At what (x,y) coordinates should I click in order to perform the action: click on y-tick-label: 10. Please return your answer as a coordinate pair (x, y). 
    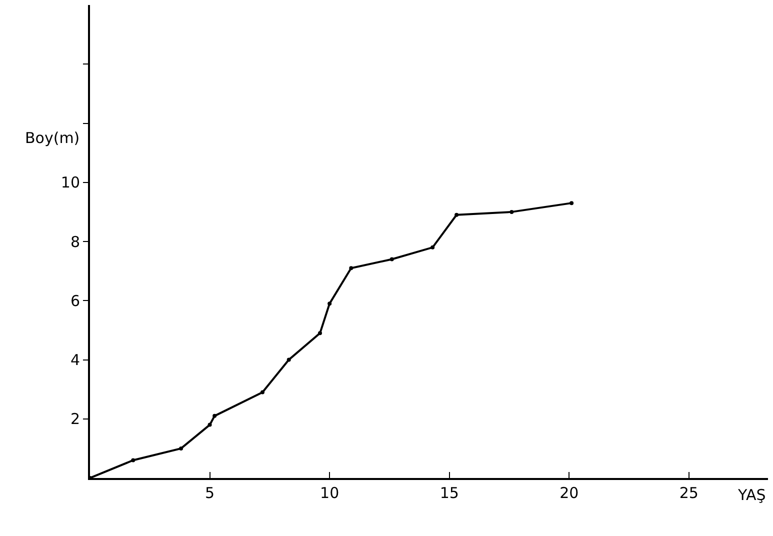
    Looking at the image, I should click on (70, 183).